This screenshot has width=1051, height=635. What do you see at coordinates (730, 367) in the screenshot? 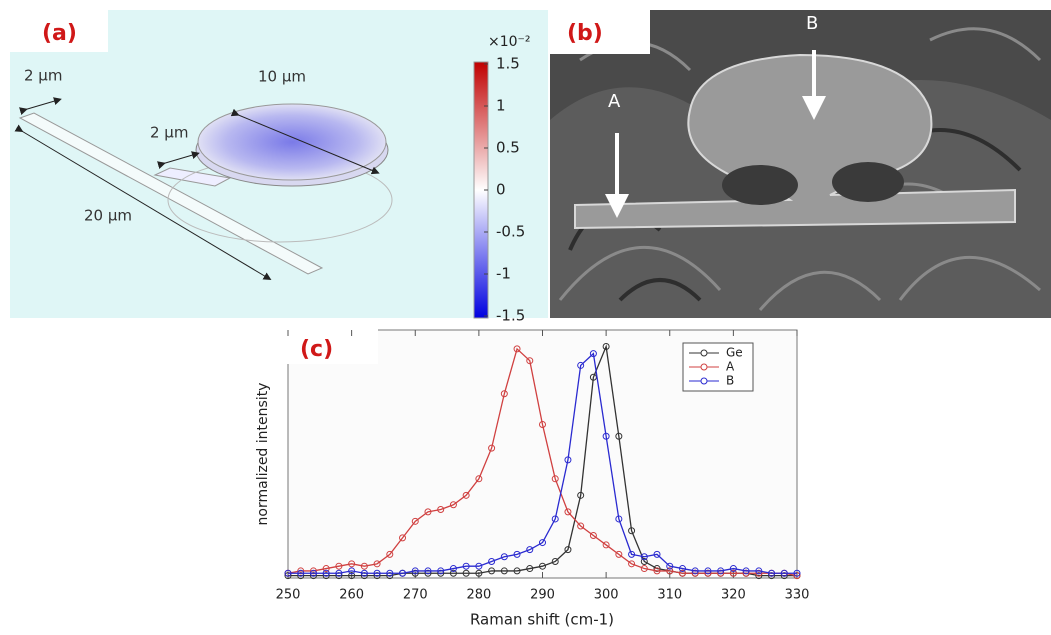
I see `legend-label: A` at bounding box center [730, 367].